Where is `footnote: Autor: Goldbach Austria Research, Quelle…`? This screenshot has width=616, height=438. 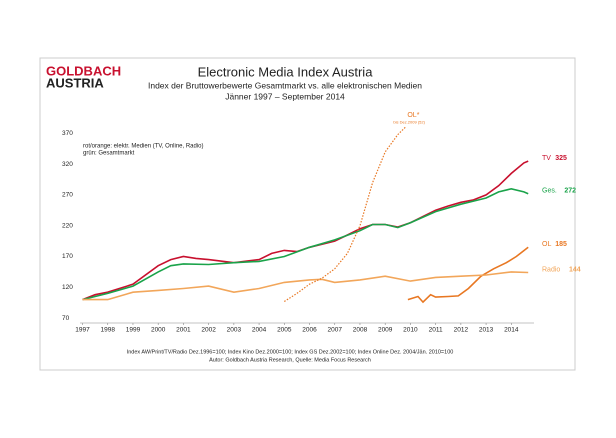
footnote: Autor: Goldbach Austria Research, Quelle… is located at coordinates (290, 360).